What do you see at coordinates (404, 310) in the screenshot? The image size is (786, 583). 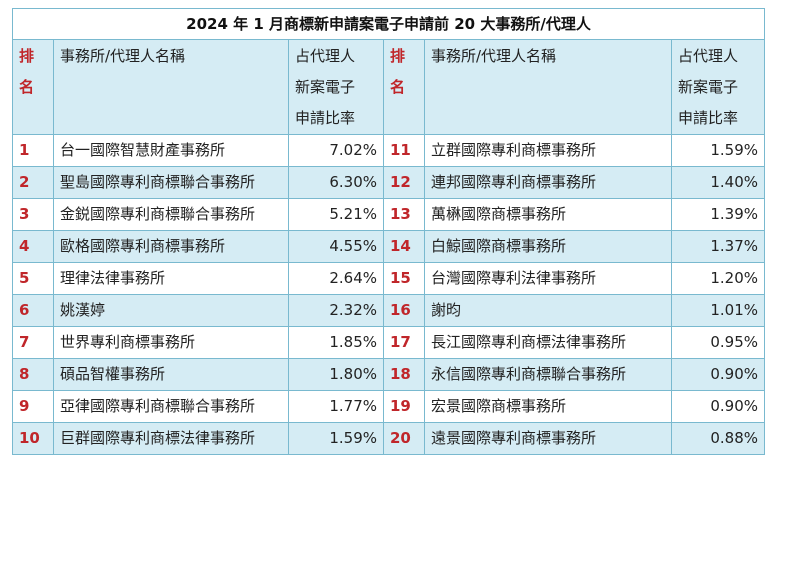 I see `rank-right-cell: 16` at bounding box center [404, 310].